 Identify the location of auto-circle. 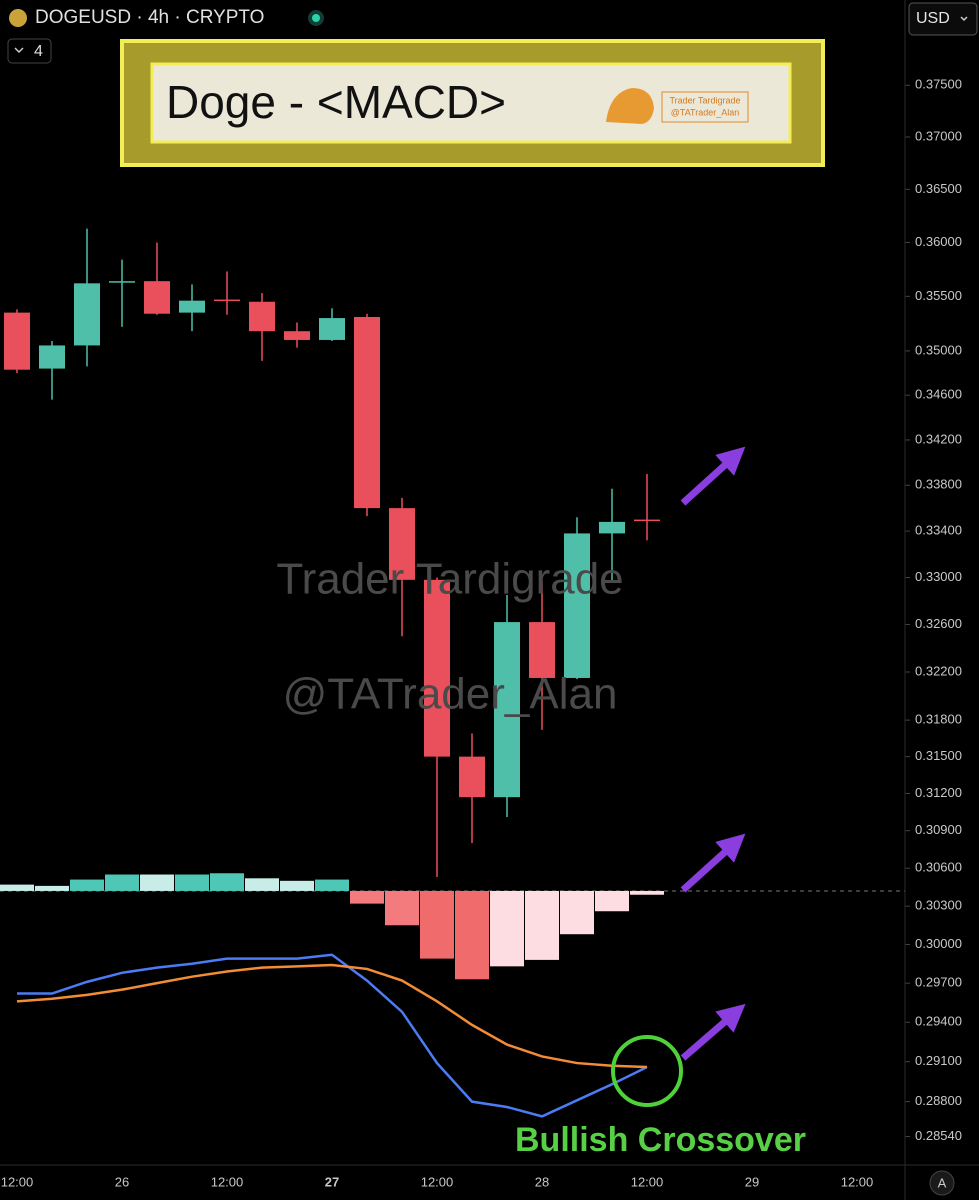
(942, 1183).